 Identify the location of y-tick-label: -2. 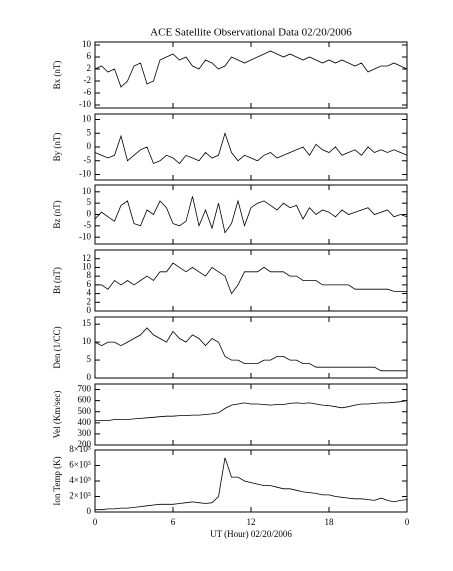
(88, 80).